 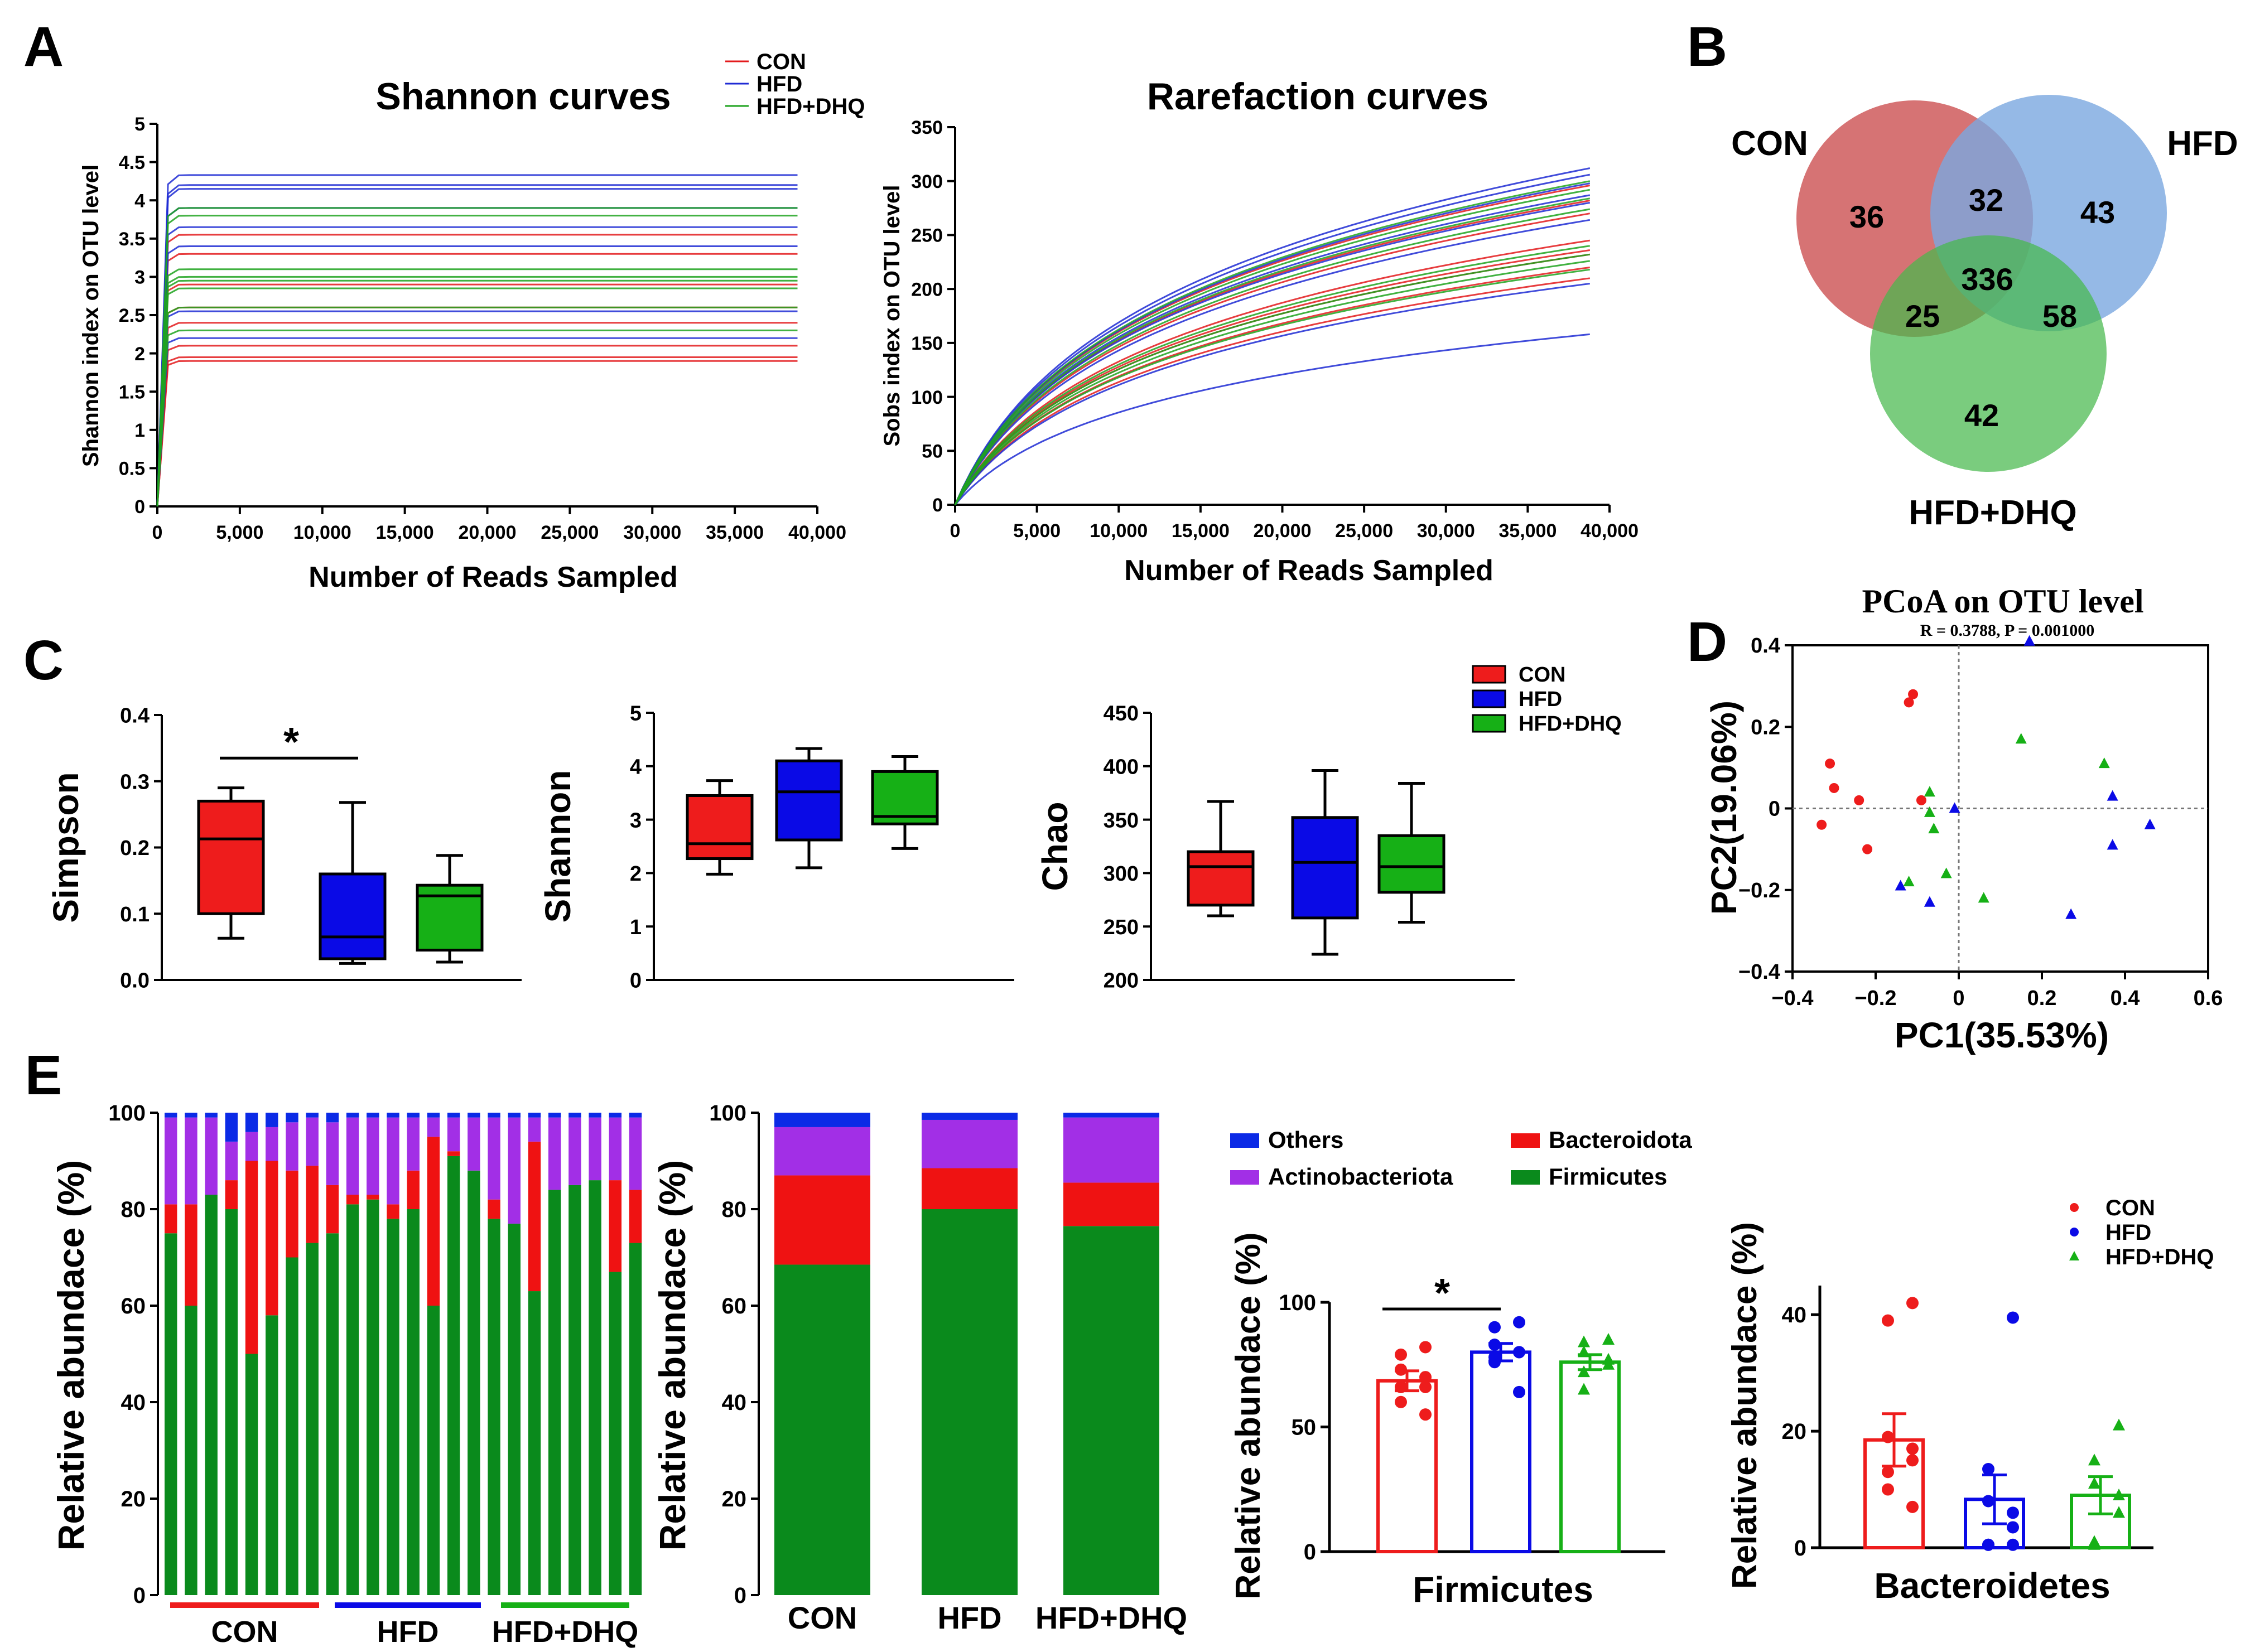 I want to click on y-tick-label: 1, so click(x=636, y=927).